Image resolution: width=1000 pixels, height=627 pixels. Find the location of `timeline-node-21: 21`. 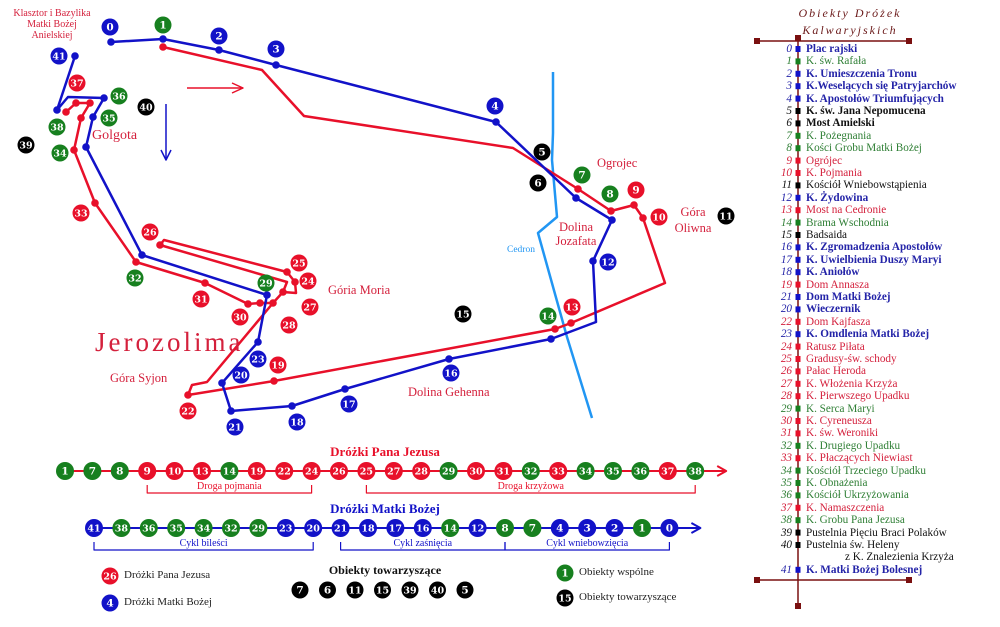

timeline-node-21: 21 is located at coordinates (340, 528).